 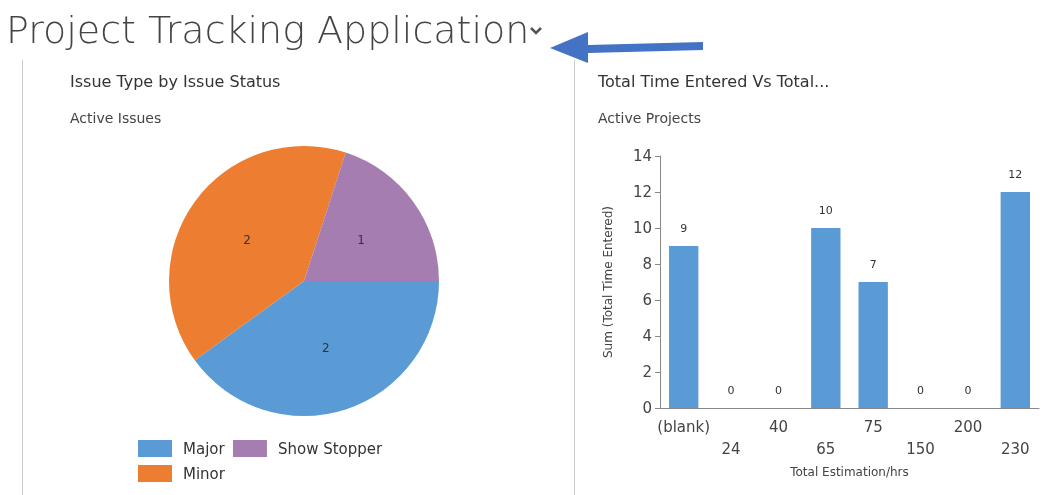 I want to click on data-label: 7, so click(x=873, y=264).